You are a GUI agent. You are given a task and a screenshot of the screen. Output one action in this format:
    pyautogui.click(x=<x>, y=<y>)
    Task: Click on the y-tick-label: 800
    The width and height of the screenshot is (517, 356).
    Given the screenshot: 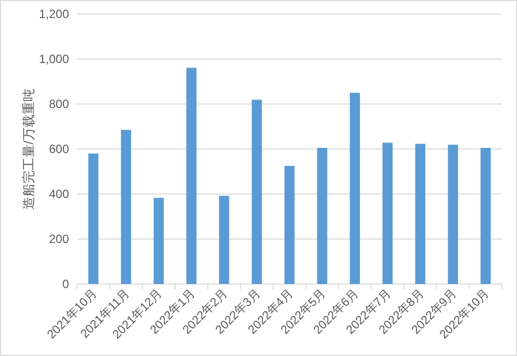 What is the action you would take?
    pyautogui.click(x=59, y=104)
    